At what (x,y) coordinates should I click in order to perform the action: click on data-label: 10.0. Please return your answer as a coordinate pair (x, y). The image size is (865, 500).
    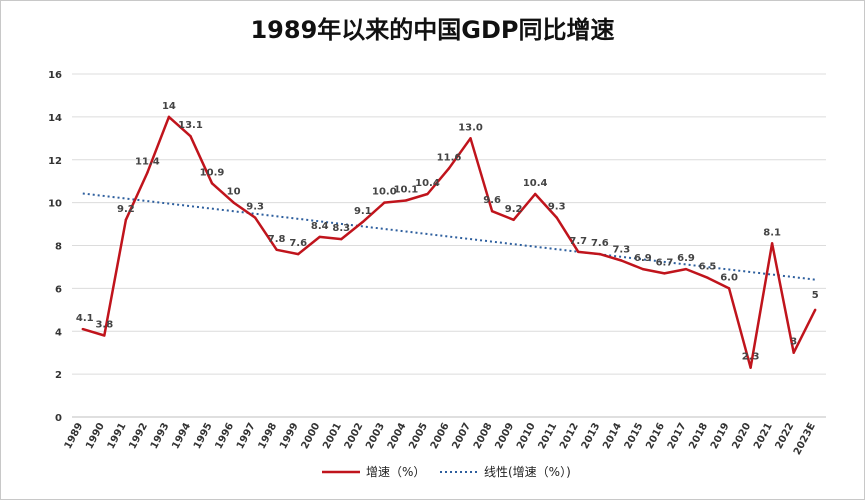
    Looking at the image, I should click on (384, 192).